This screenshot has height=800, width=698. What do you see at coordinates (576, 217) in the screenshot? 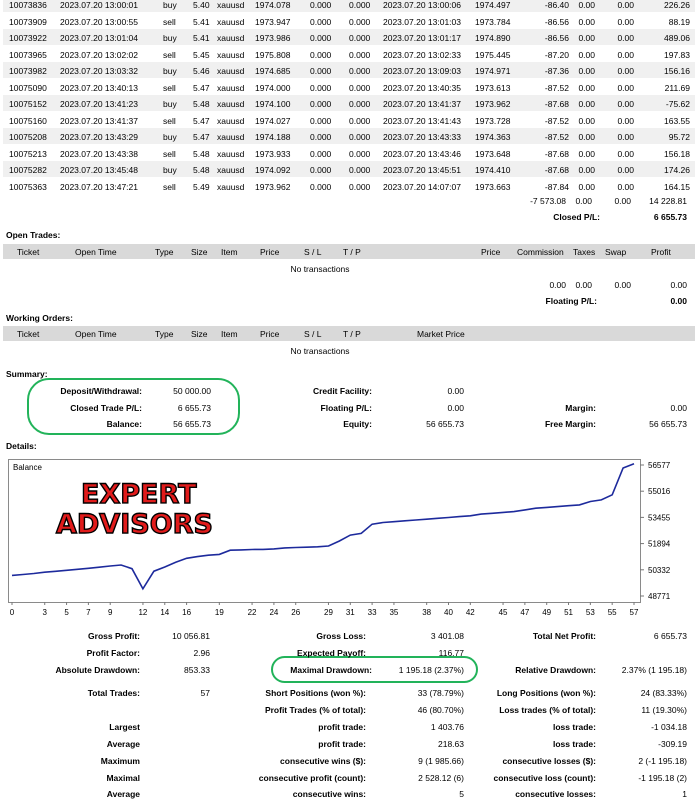
I see `closed-pl-label: Closed P/L:` at bounding box center [576, 217].